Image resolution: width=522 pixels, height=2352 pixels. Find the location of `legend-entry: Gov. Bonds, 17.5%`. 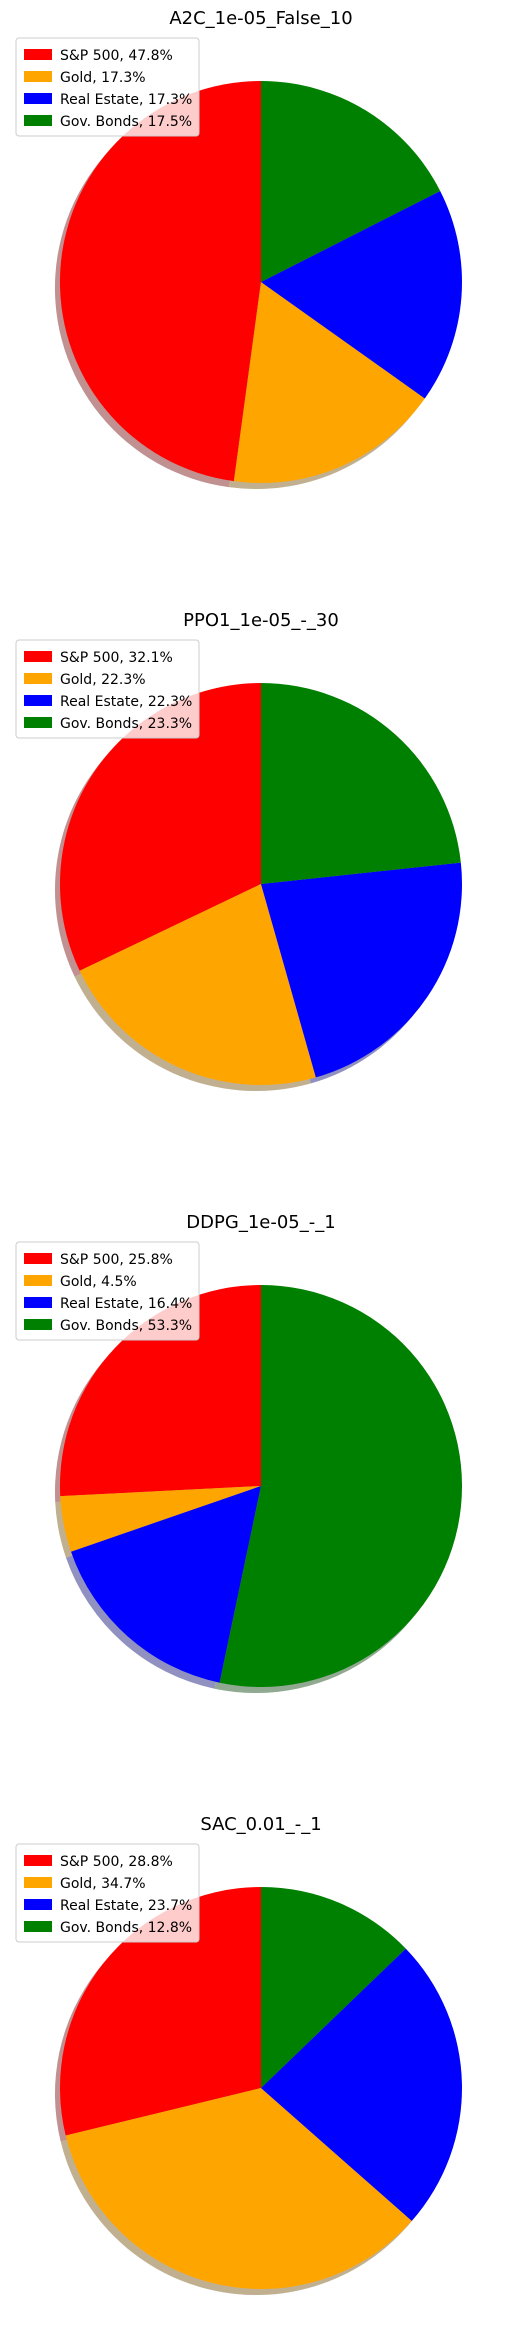

legend-entry: Gov. Bonds, 17.5% is located at coordinates (126, 122).